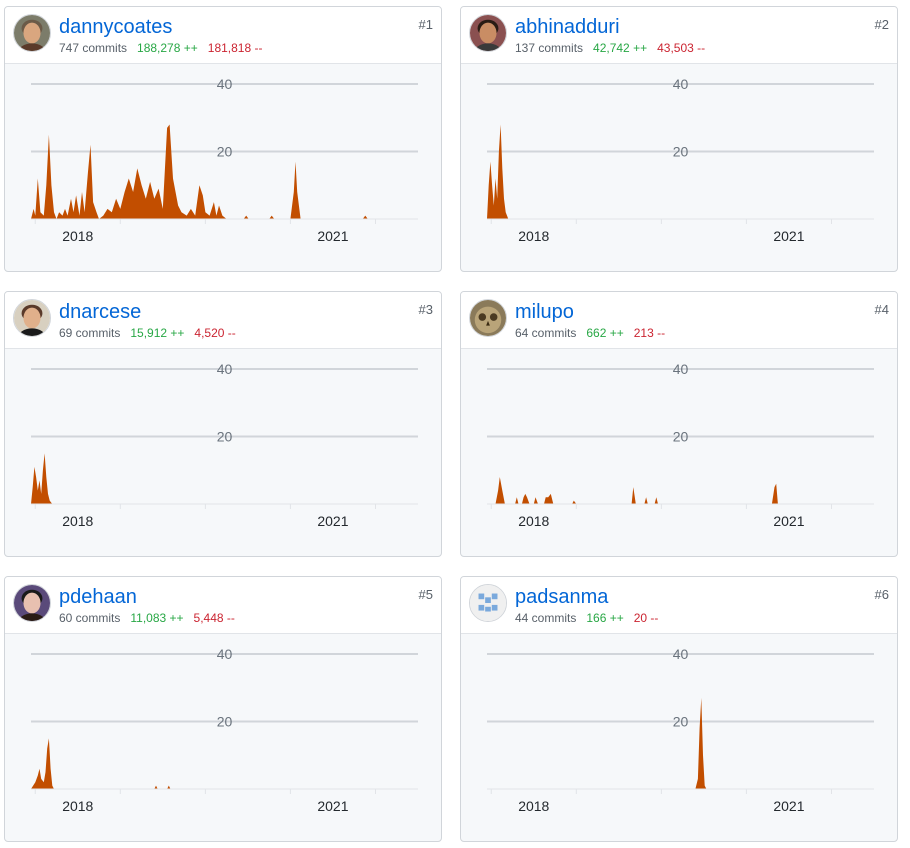 The image size is (910, 848). Describe the element at coordinates (215, 333) in the screenshot. I see `deletions-count: 4,520 --` at that location.